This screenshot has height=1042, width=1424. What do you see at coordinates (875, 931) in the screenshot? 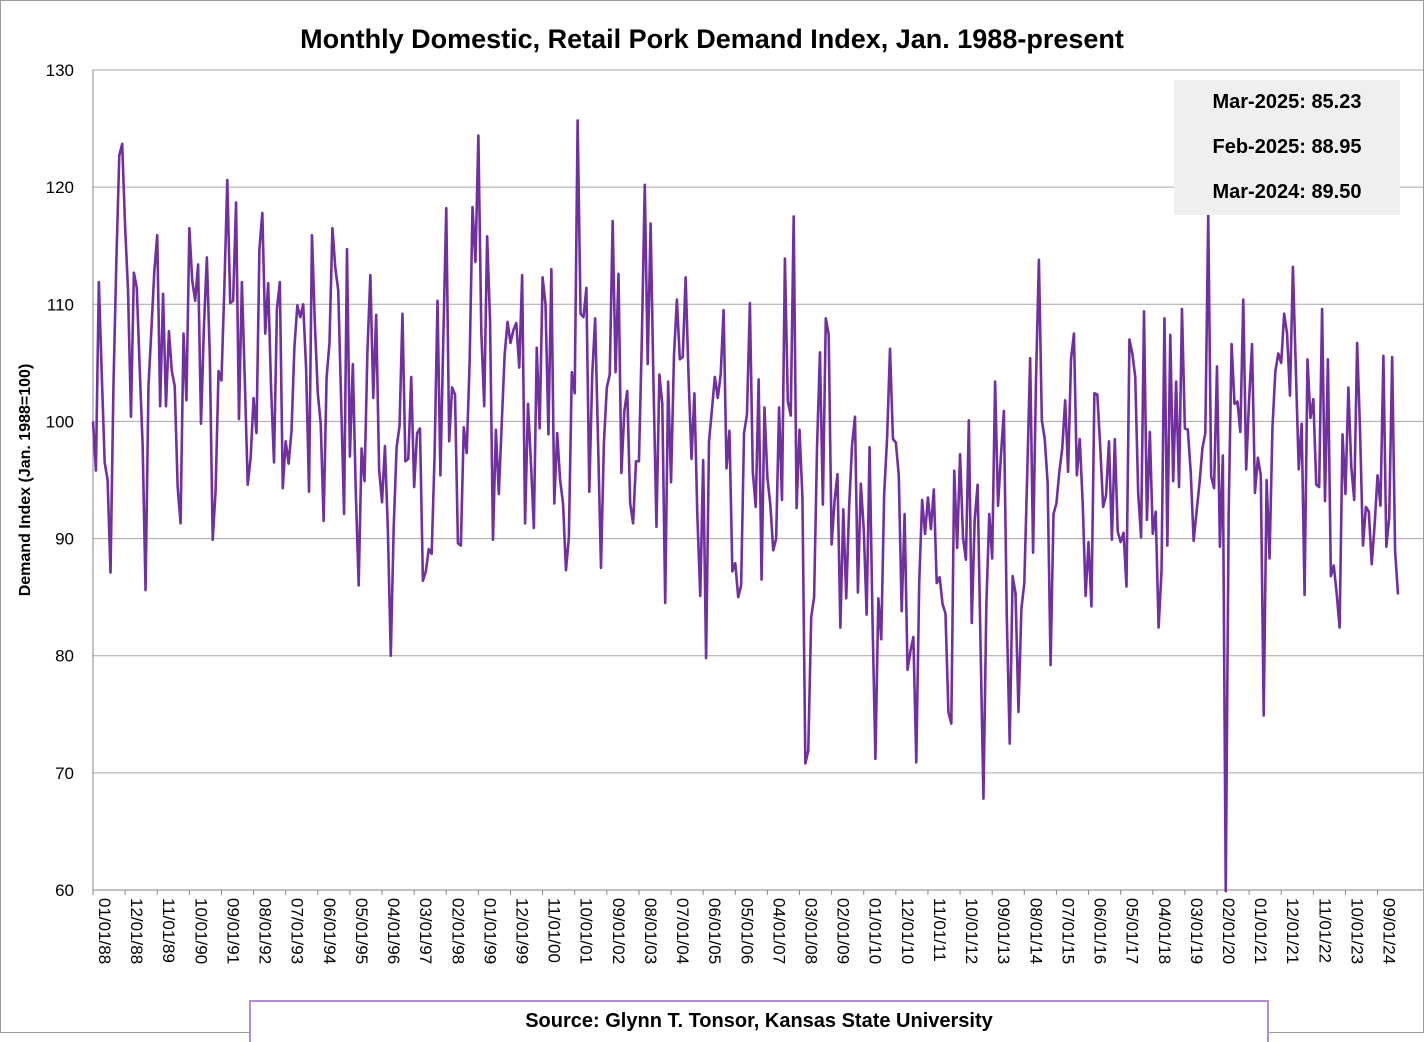
I see `x-tick-label: 01/01/10` at bounding box center [875, 931].